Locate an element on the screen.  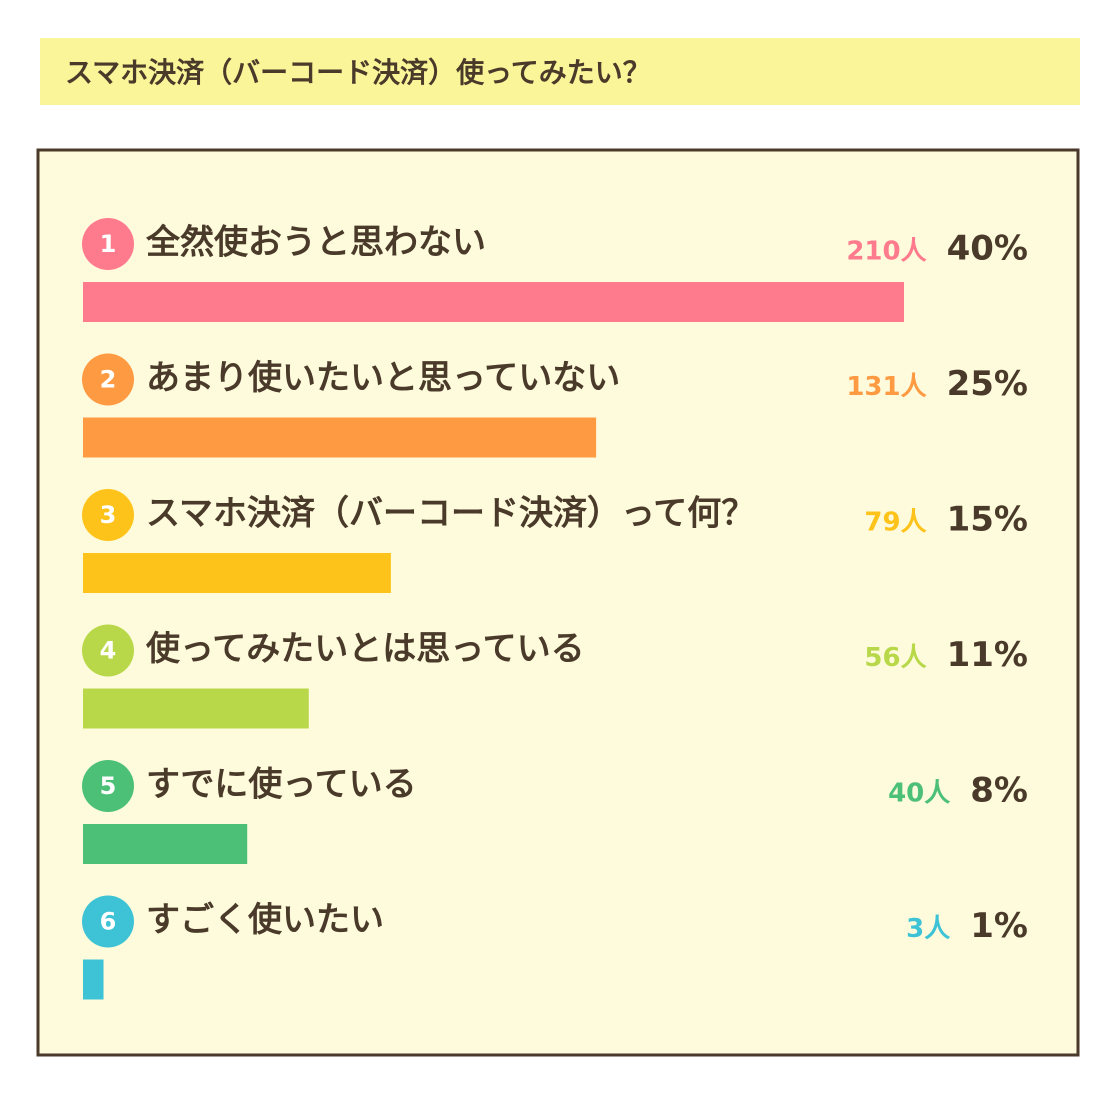
value-label: 8% is located at coordinates (999, 791).